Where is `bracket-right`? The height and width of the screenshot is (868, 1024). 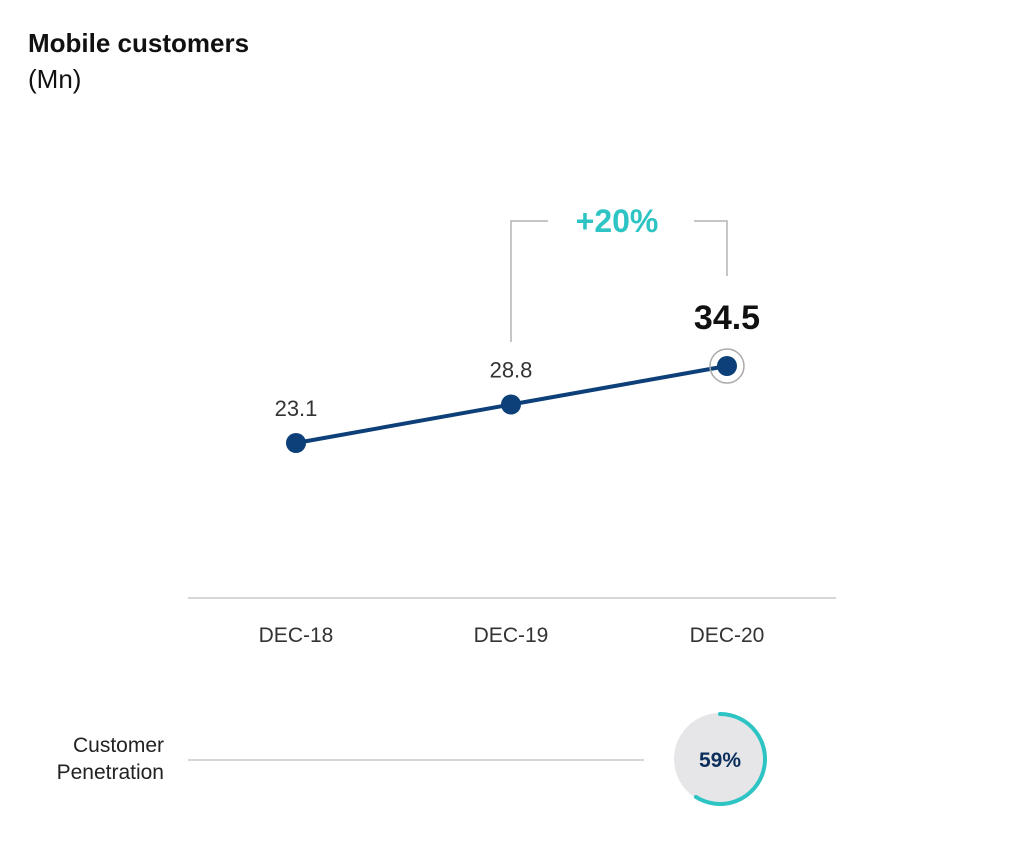
bracket-right is located at coordinates (711, 248).